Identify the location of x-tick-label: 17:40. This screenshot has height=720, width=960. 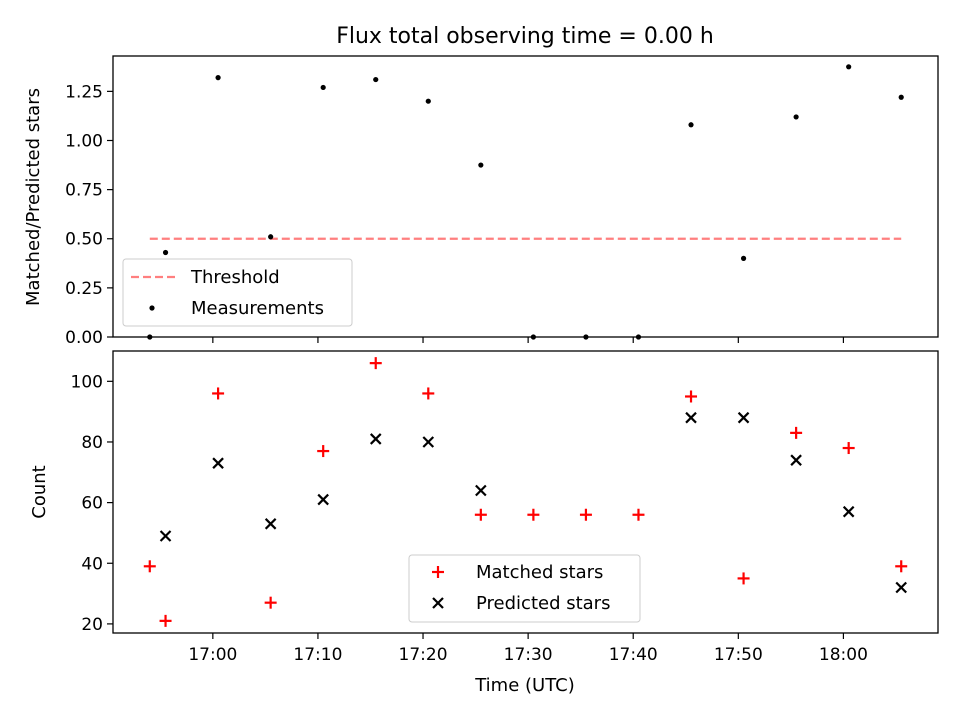
(633, 655).